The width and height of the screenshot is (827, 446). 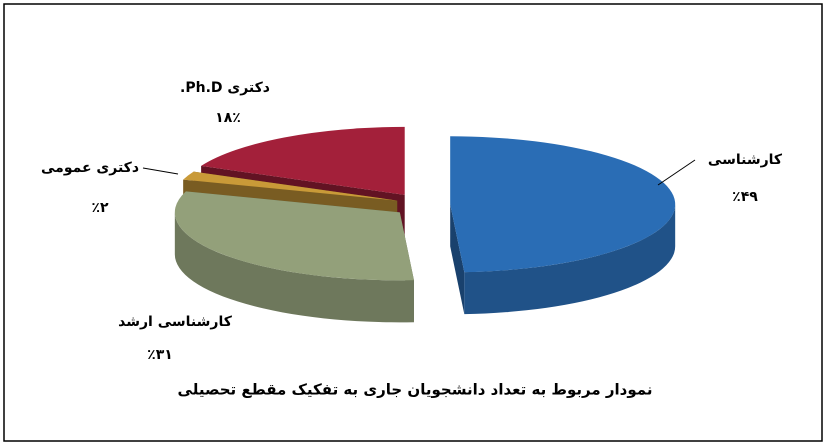 What do you see at coordinates (745, 160) in the screenshot?
I see `slice-label: کارشناسی` at bounding box center [745, 160].